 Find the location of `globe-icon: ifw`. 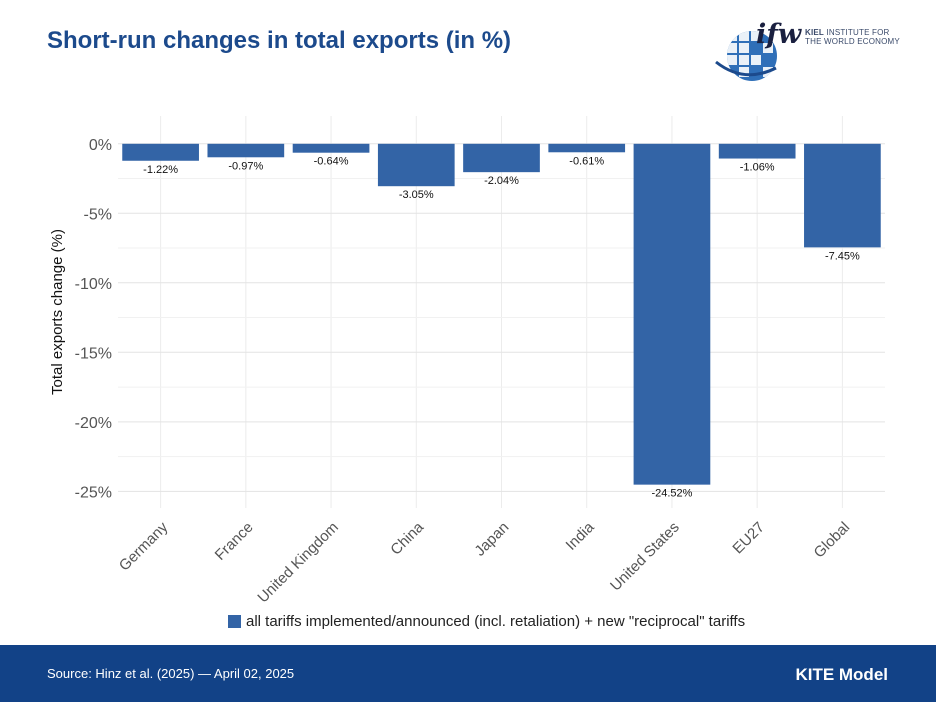

globe-icon: ifw is located at coordinates (759, 50).